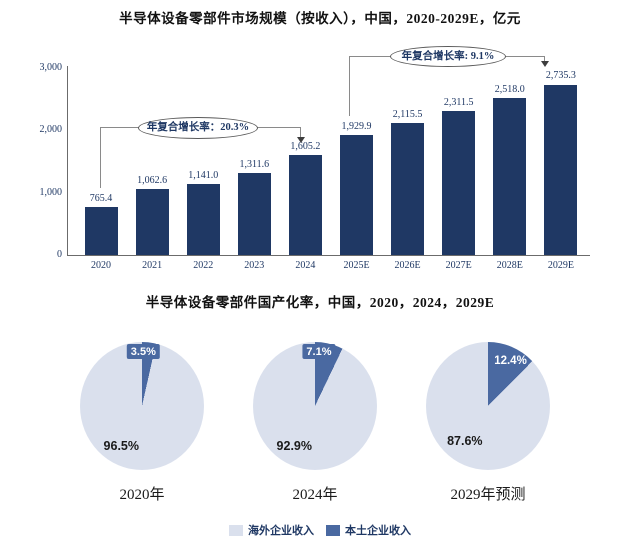 This screenshot has height=547, width=640. Describe the element at coordinates (407, 265) in the screenshot. I see `x-tick-label: 2026E` at that location.